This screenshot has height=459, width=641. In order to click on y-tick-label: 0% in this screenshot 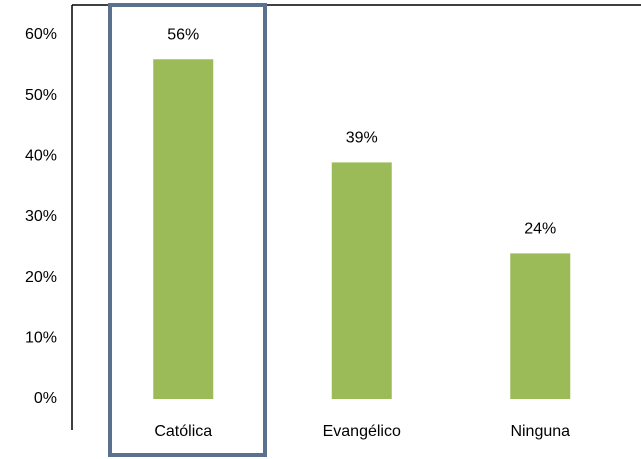, I will do `click(45, 398)`.